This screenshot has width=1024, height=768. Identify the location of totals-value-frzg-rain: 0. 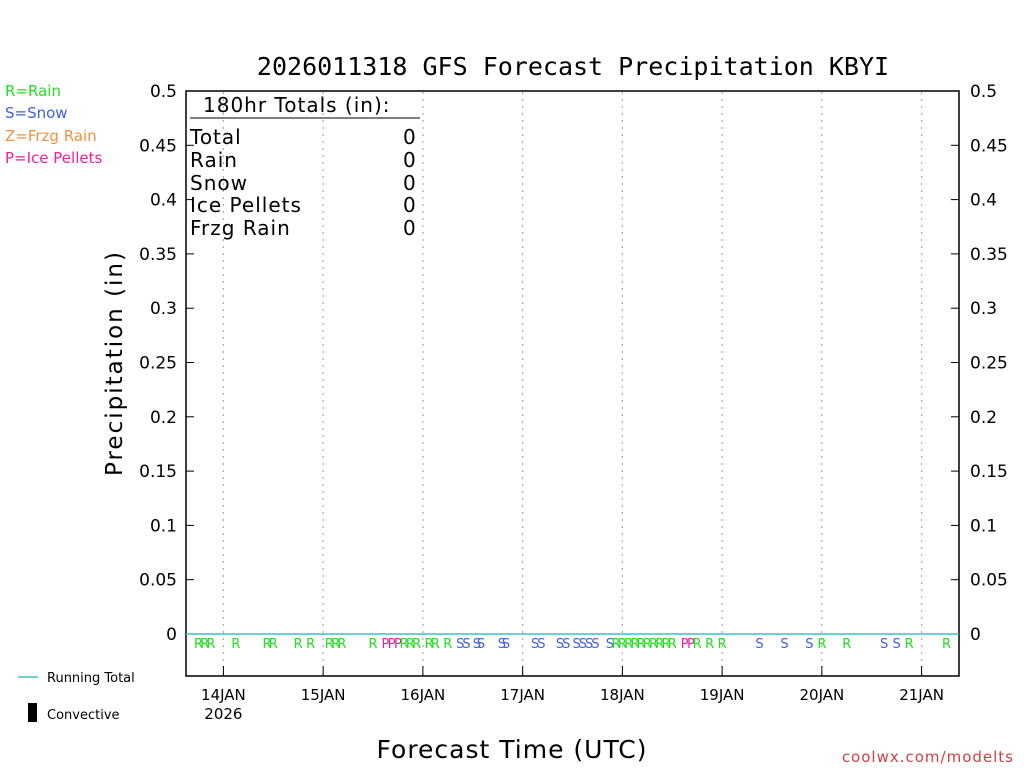
(410, 228).